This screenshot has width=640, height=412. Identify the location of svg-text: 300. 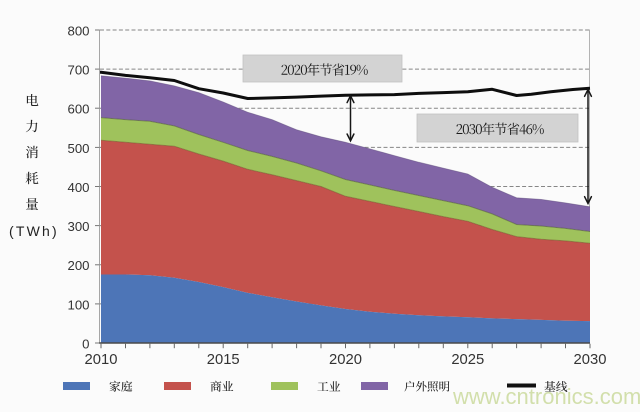
(78, 226).